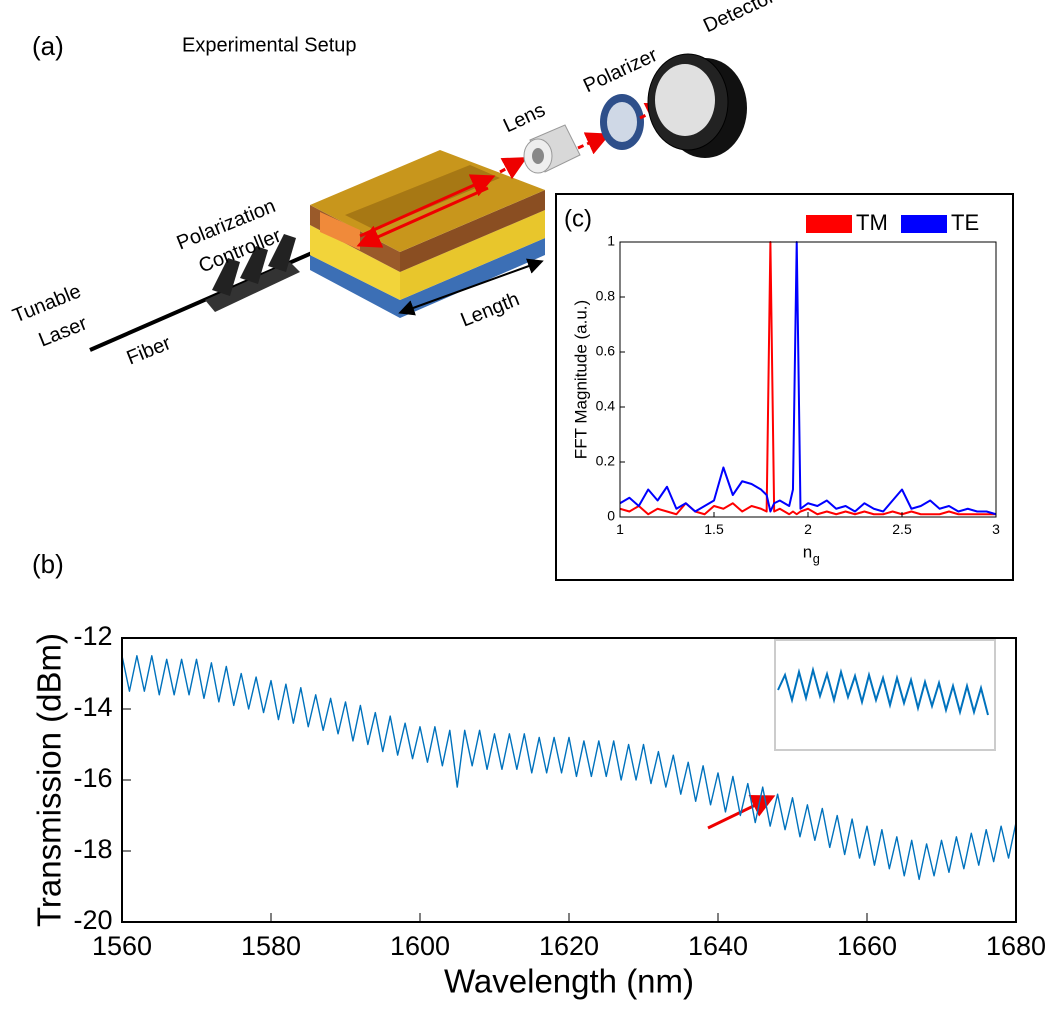 This screenshot has width=1055, height=1011. I want to click on detector, so click(697, 105).